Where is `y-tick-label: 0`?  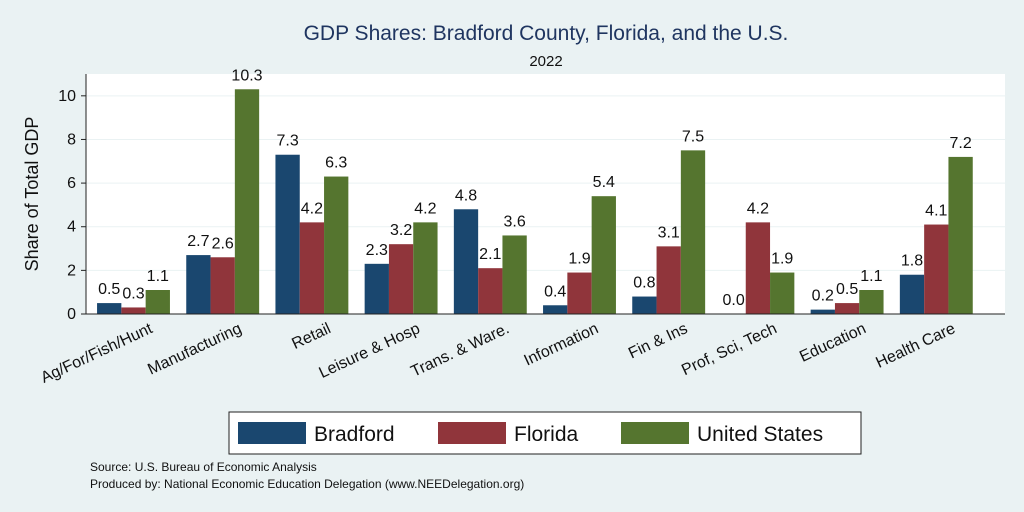 y-tick-label: 0 is located at coordinates (71, 314).